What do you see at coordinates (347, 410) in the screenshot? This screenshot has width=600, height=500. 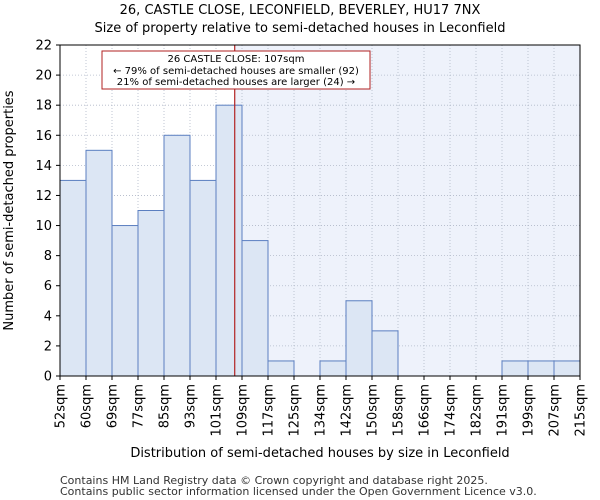 I see `x-tick-label: 142sqm` at bounding box center [347, 410].